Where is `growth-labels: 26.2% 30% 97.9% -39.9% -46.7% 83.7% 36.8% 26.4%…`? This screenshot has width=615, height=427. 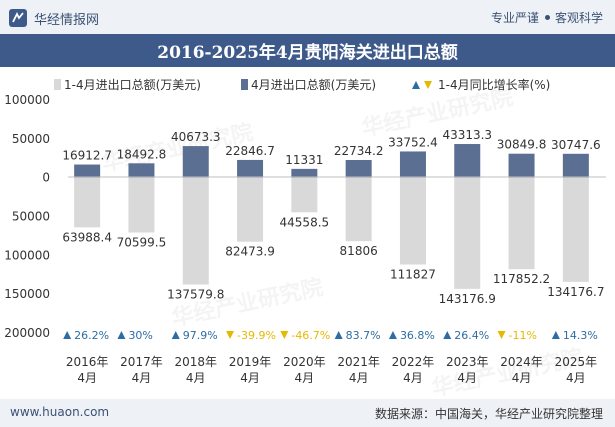
growth-labels: 26.2% 30% 97.9% -39.9% -46.7% 83.7% 36.8% 26.4%… is located at coordinates (330, 335).